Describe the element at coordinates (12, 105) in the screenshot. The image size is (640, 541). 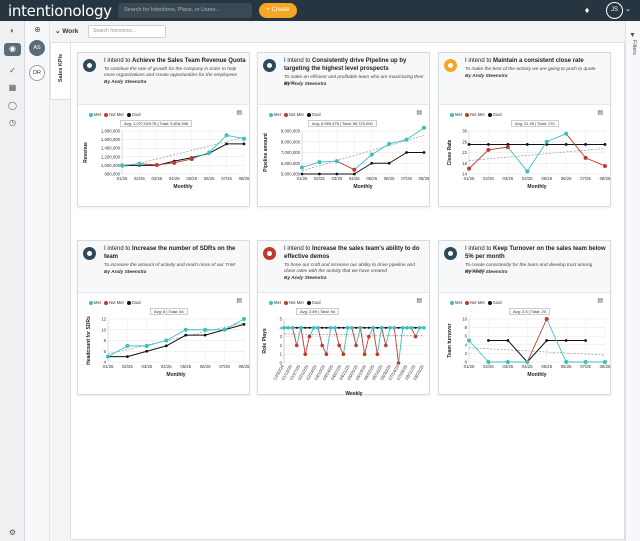
I see `lightbulb-icon: ◯` at that location.